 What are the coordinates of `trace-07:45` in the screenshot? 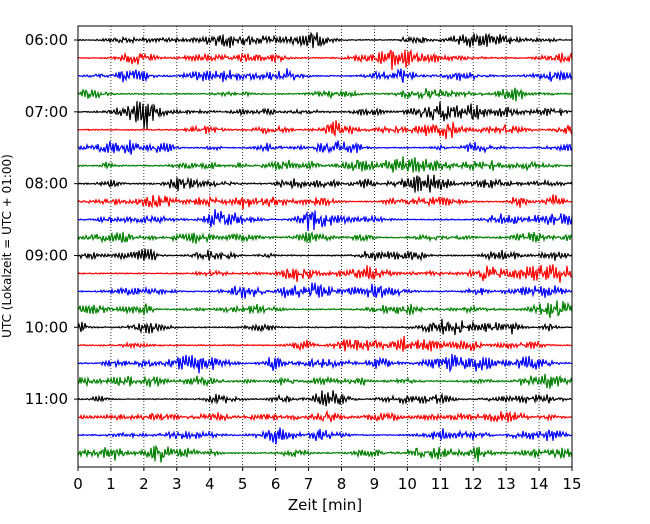 It's located at (325, 164).